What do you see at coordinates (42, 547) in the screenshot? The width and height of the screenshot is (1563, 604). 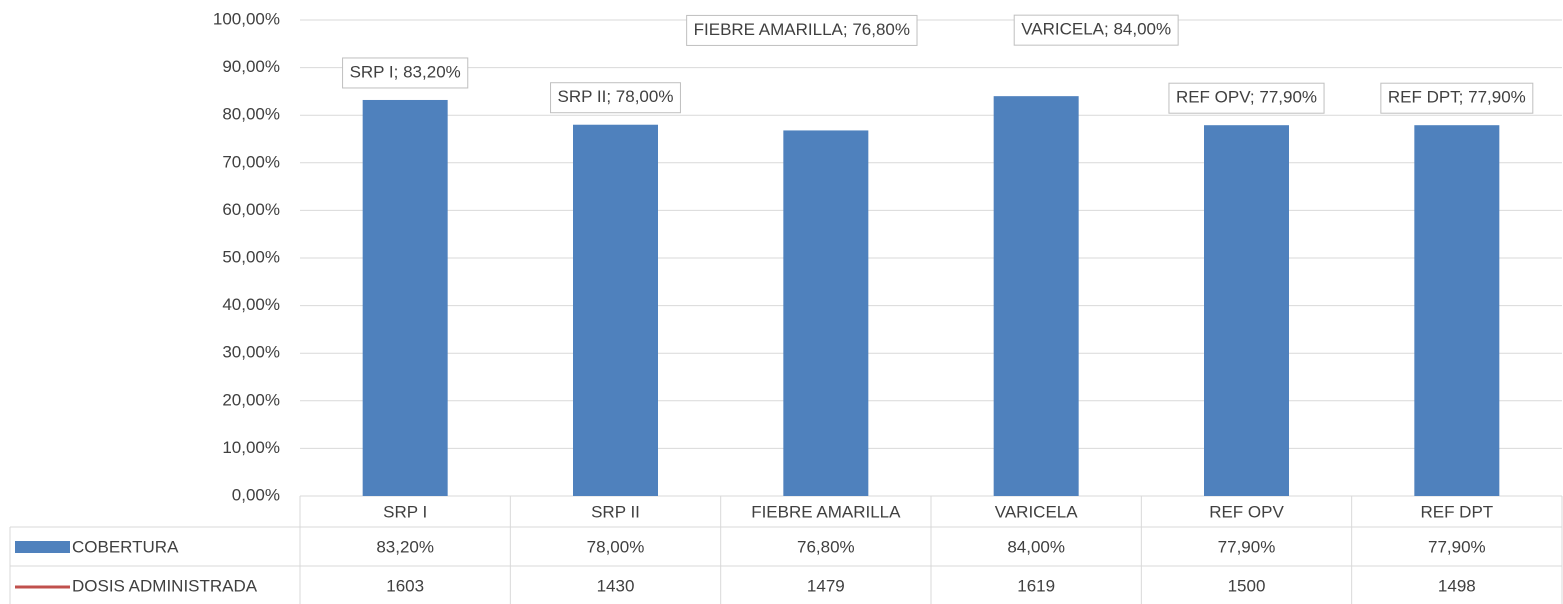 I see `legend-key` at bounding box center [42, 547].